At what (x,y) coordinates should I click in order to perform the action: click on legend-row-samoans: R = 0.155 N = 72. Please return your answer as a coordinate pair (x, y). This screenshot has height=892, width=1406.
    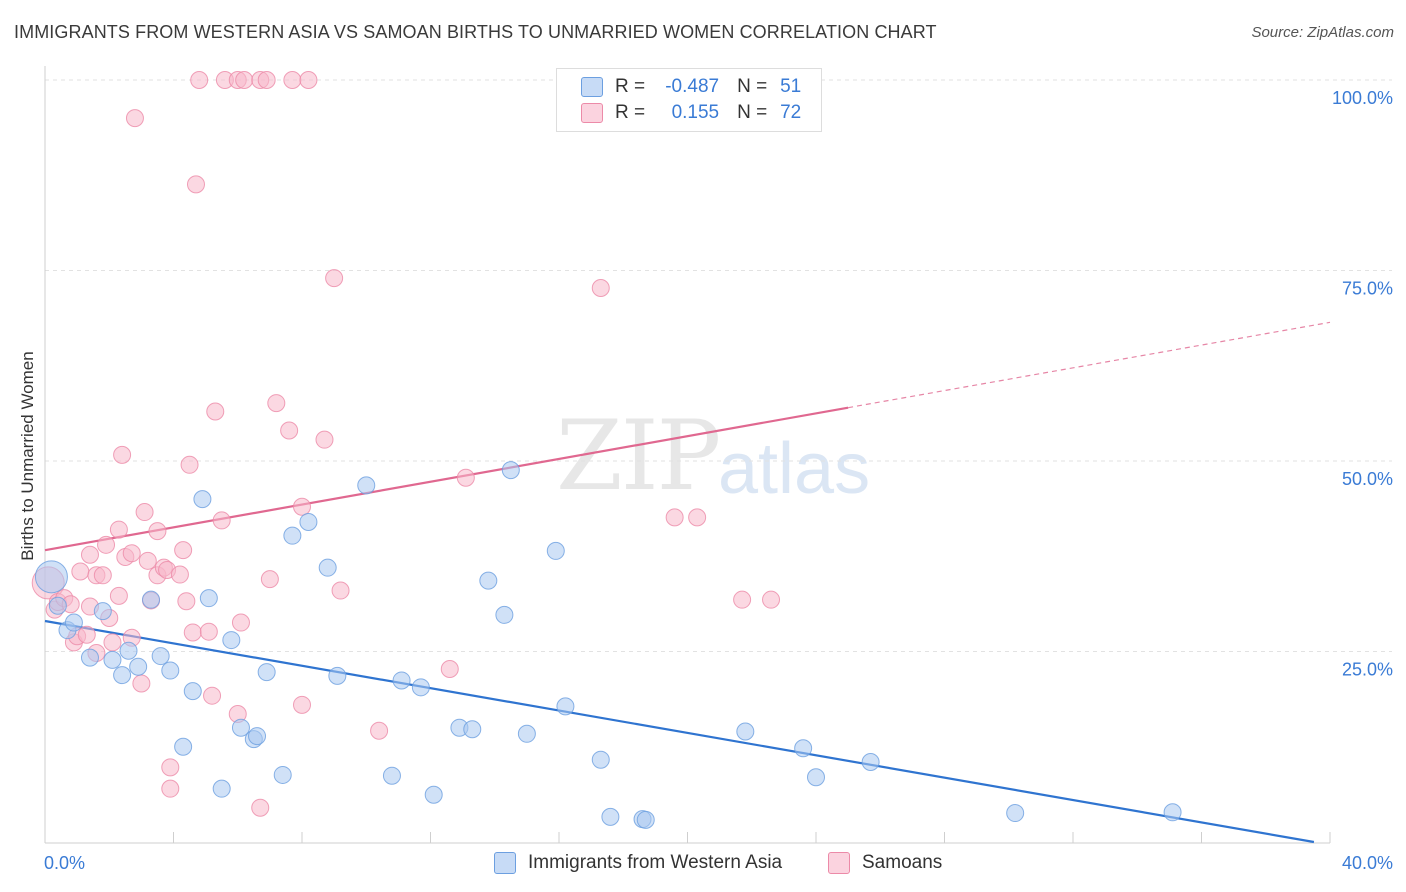
    Looking at the image, I should click on (691, 113).